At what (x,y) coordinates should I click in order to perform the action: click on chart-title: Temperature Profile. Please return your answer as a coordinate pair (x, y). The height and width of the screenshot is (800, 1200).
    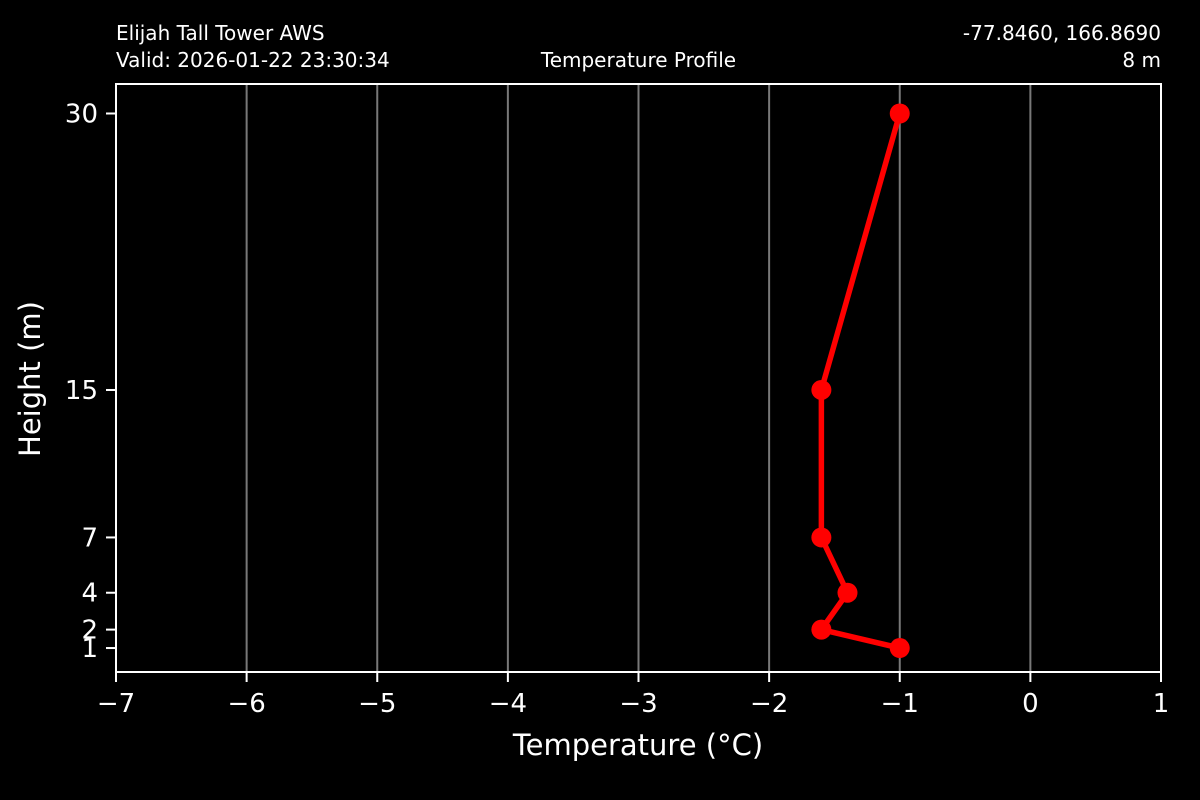
    Looking at the image, I should click on (638, 60).